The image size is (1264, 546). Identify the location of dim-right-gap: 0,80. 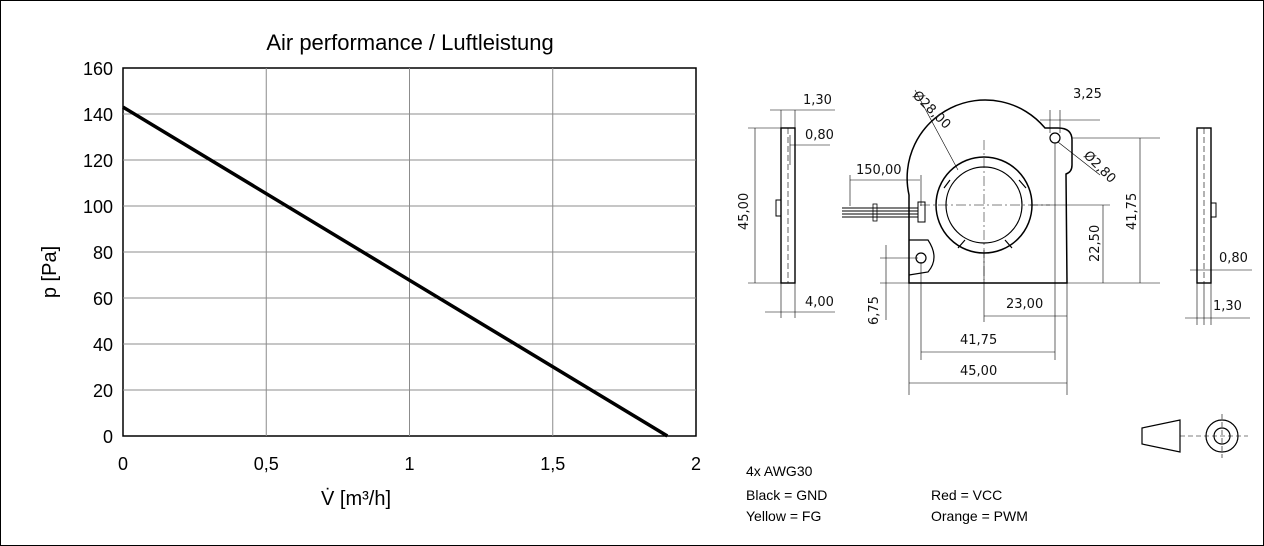
(1233, 258).